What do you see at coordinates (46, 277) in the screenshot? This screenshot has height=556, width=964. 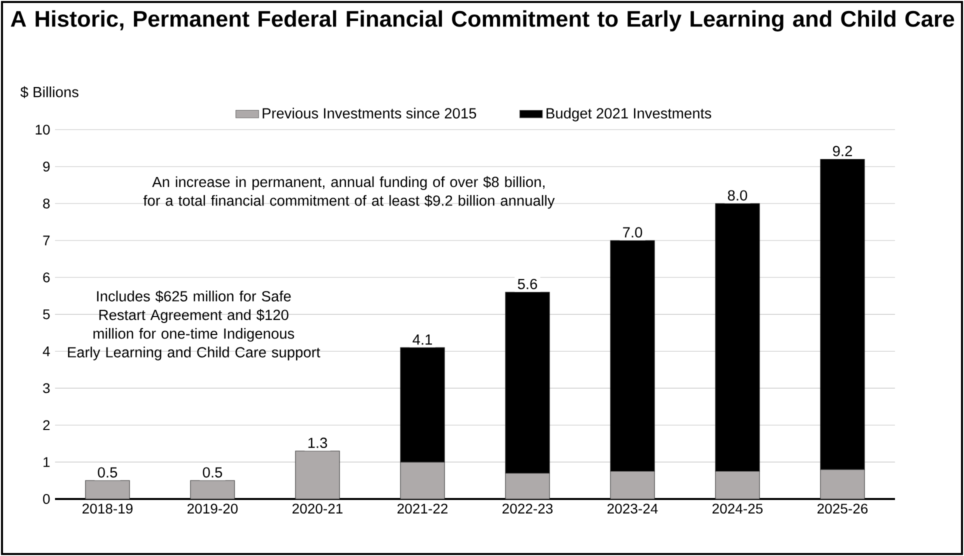 I see `y-tick-label: 6` at bounding box center [46, 277].